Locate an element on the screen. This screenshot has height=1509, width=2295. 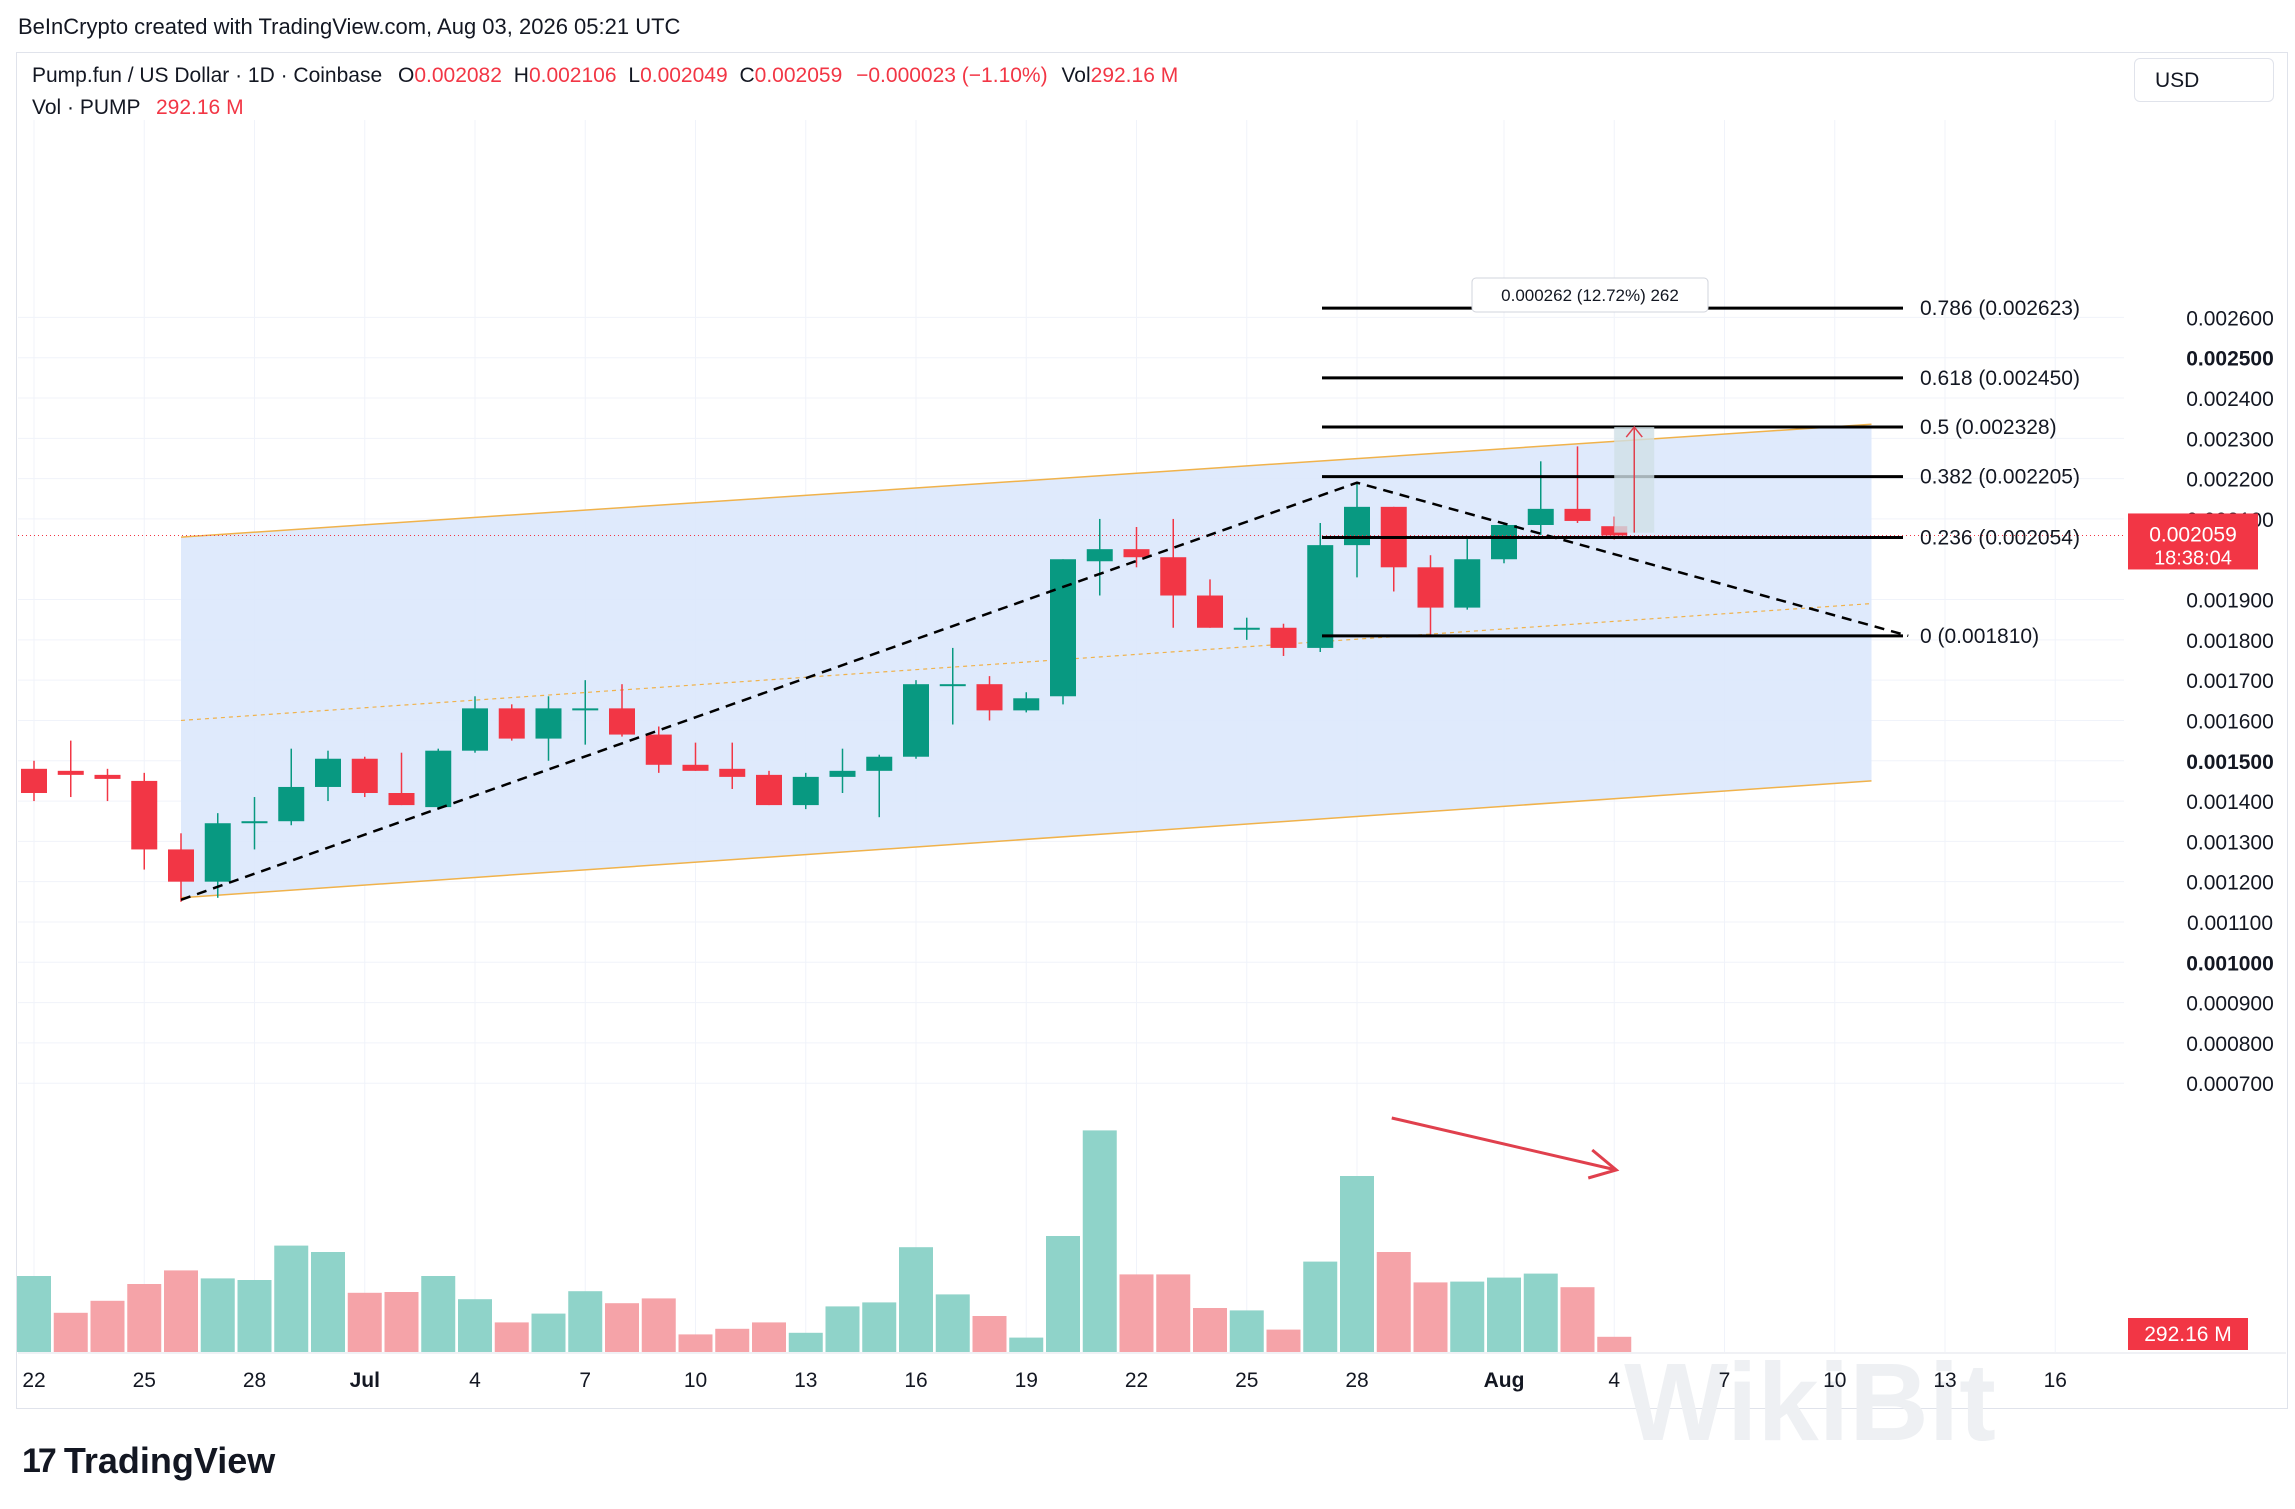
low-value: 0.002049 is located at coordinates (684, 75).